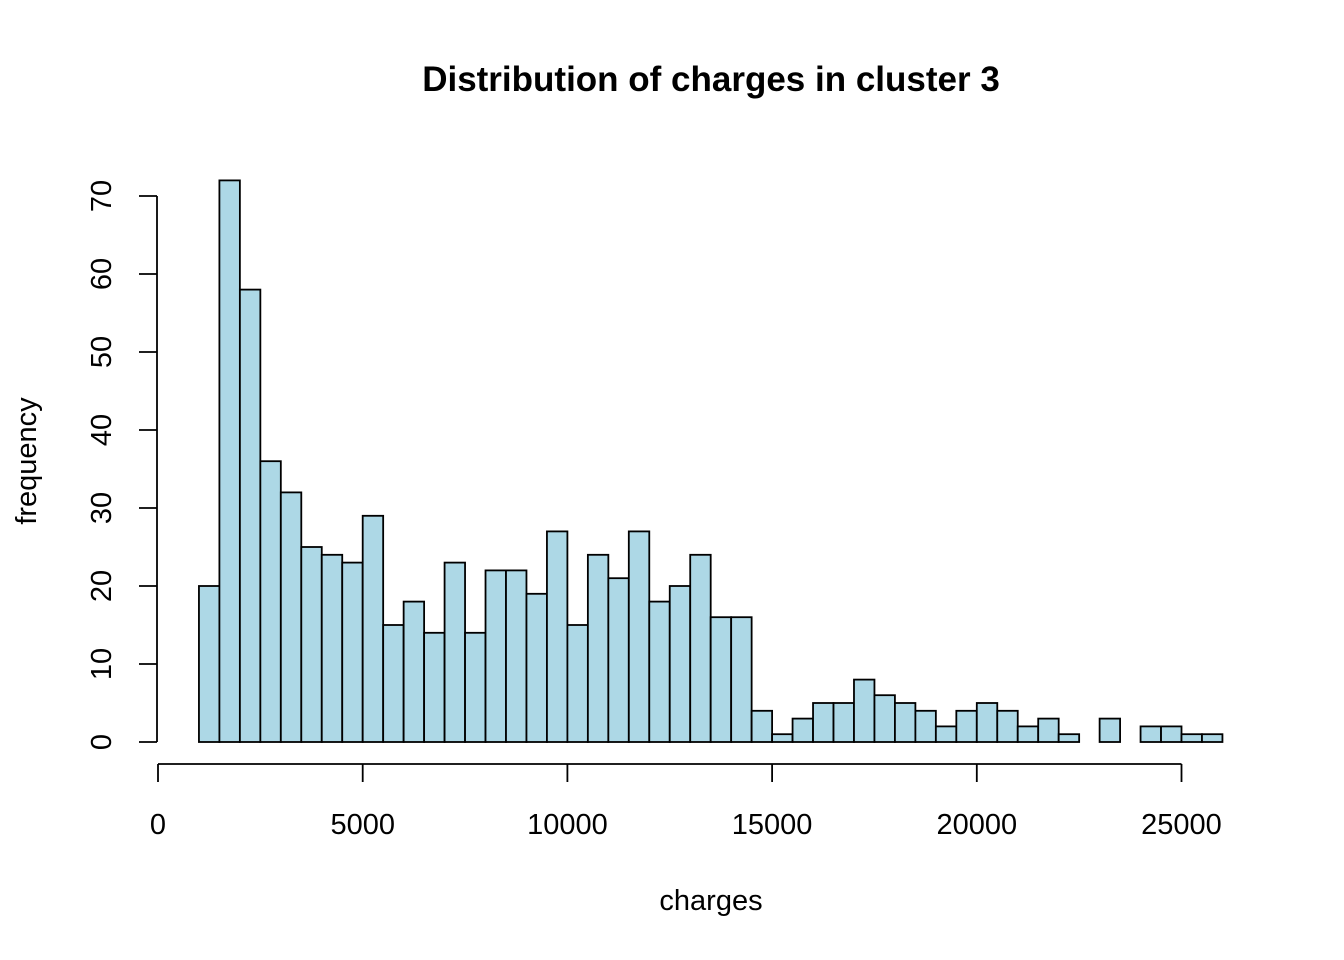  I want to click on x-tick-label: 10000, so click(567, 825).